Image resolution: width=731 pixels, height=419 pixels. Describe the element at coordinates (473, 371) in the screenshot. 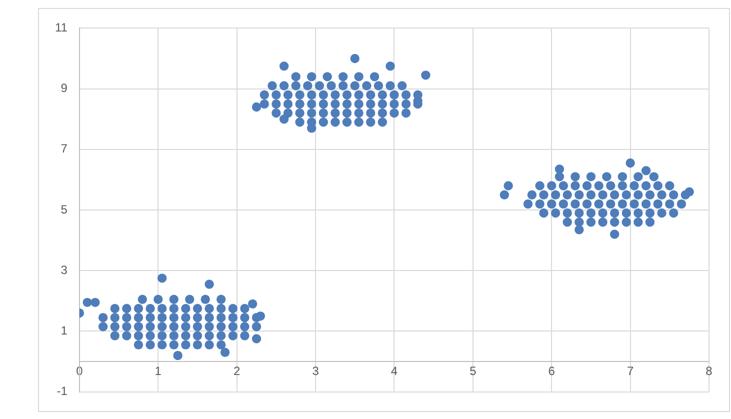

I see `x-tick-label: 5` at that location.